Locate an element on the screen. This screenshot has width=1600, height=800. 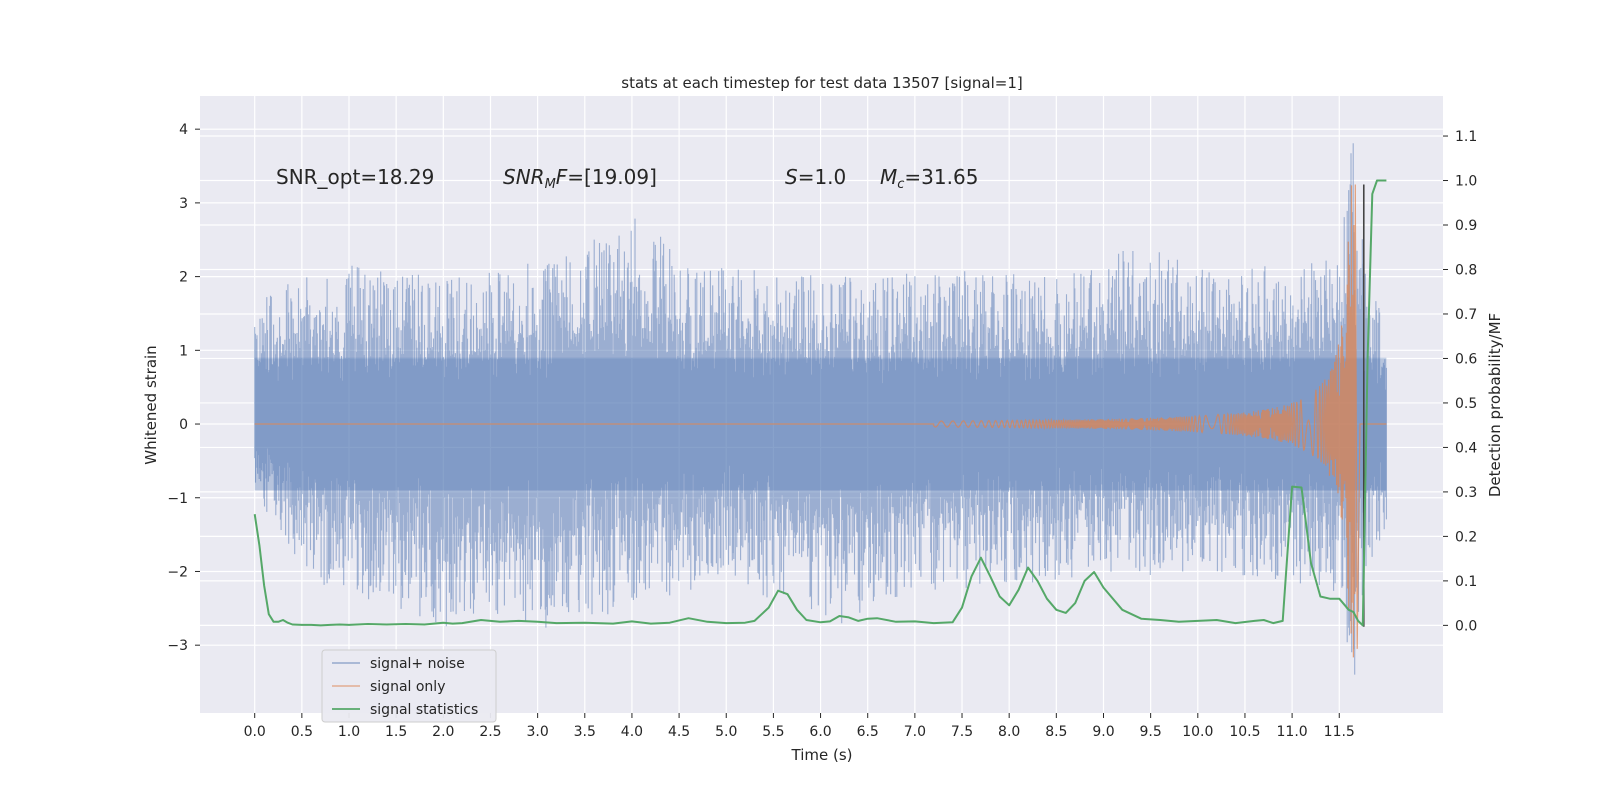
annotation-snr-mf-main: SNR is located at coordinates (524, 177).